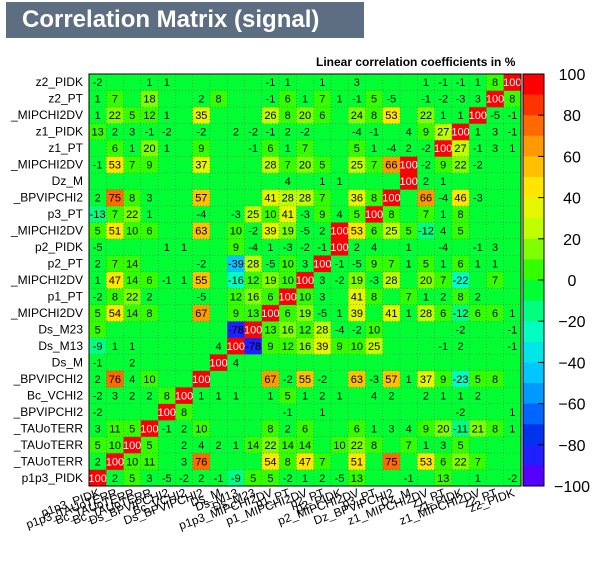 The width and height of the screenshot is (596, 572). What do you see at coordinates (236, 330) in the screenshot?
I see `cell-value: -78` at bounding box center [236, 330].